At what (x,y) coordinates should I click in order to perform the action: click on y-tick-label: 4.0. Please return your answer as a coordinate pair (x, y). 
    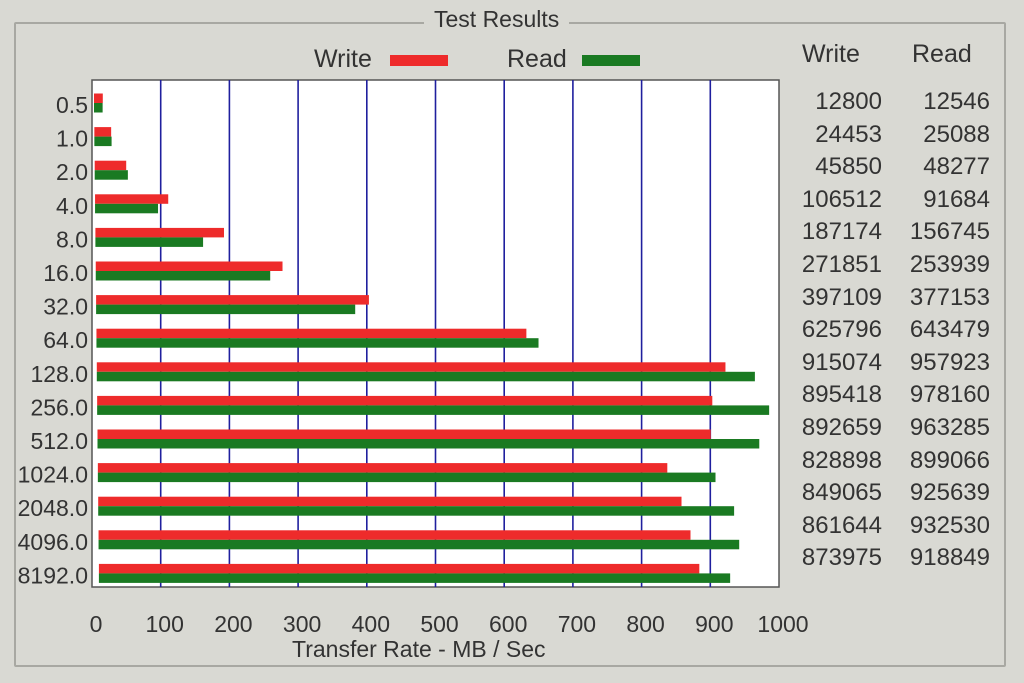
    Looking at the image, I should click on (72, 206).